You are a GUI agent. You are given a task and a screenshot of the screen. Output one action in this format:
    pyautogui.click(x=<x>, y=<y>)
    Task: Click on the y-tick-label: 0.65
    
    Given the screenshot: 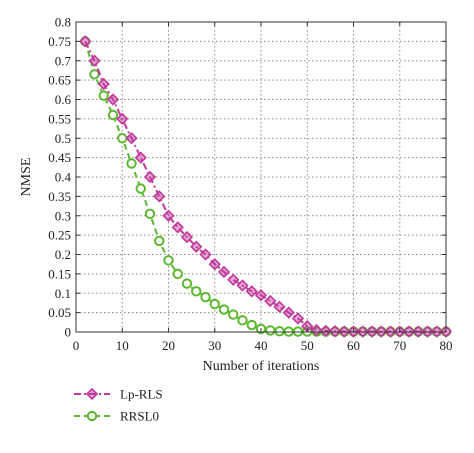 What is the action you would take?
    pyautogui.click(x=59, y=80)
    